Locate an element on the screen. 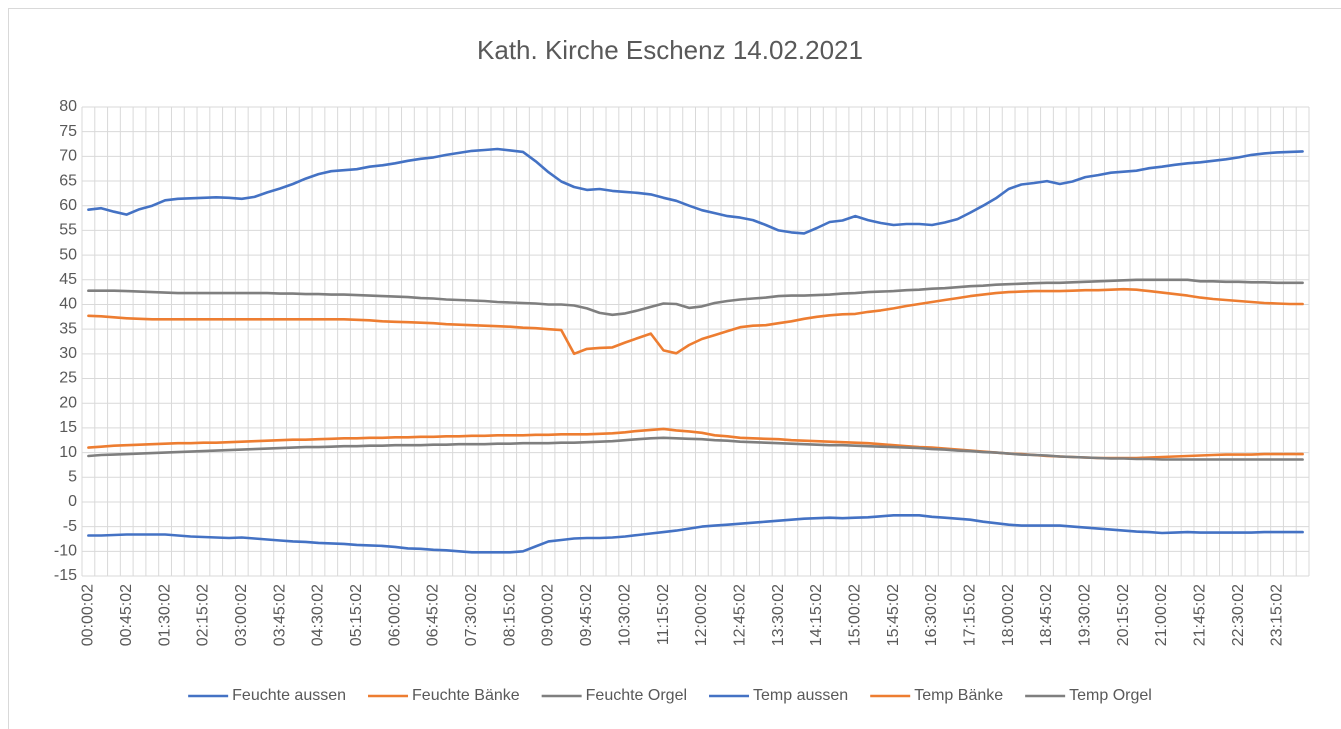  legend-label: Temp Orgel is located at coordinates (1110, 695).